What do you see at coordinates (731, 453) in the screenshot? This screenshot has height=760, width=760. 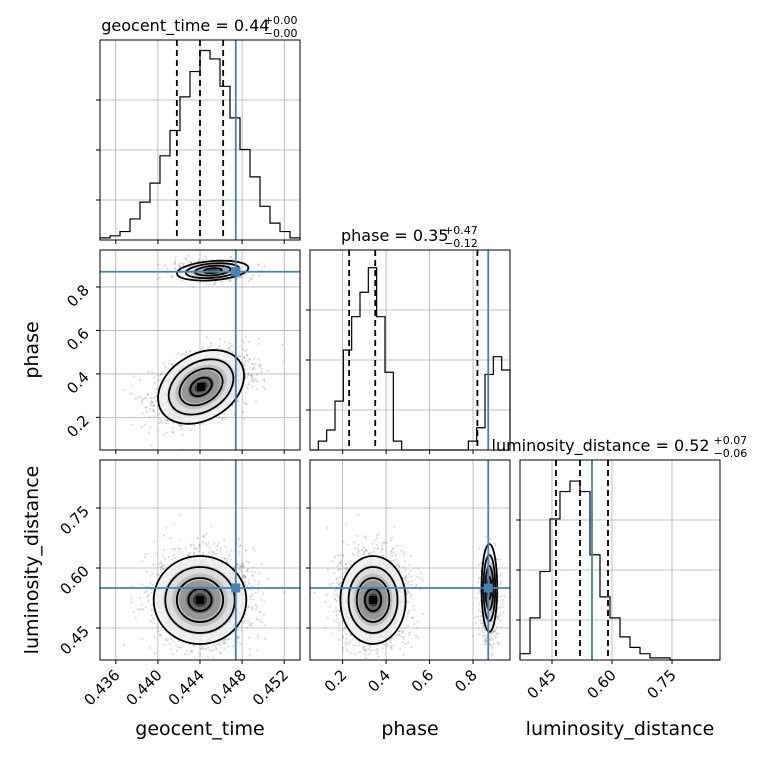 I see `title-minus: −0.06` at bounding box center [731, 453].